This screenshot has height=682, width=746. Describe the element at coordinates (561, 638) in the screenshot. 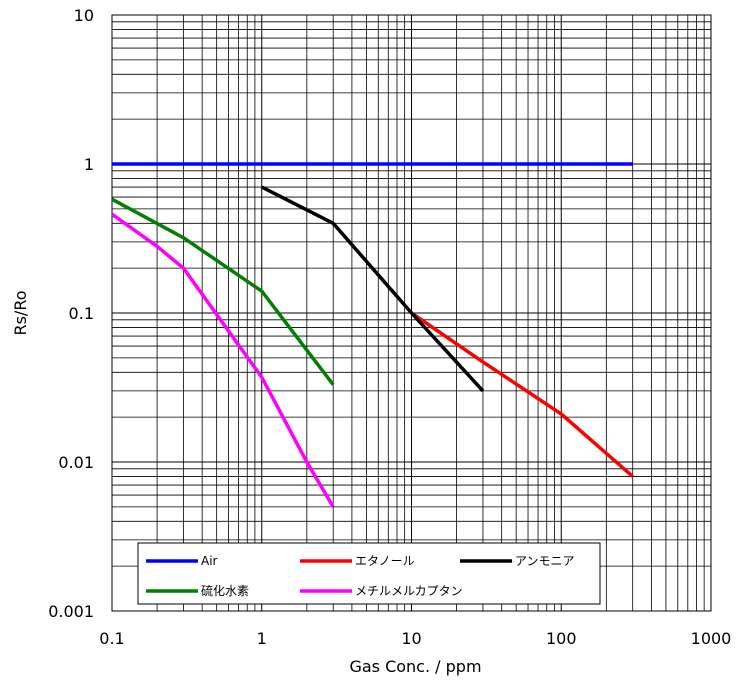

I see `x-tick-label: 100` at that location.